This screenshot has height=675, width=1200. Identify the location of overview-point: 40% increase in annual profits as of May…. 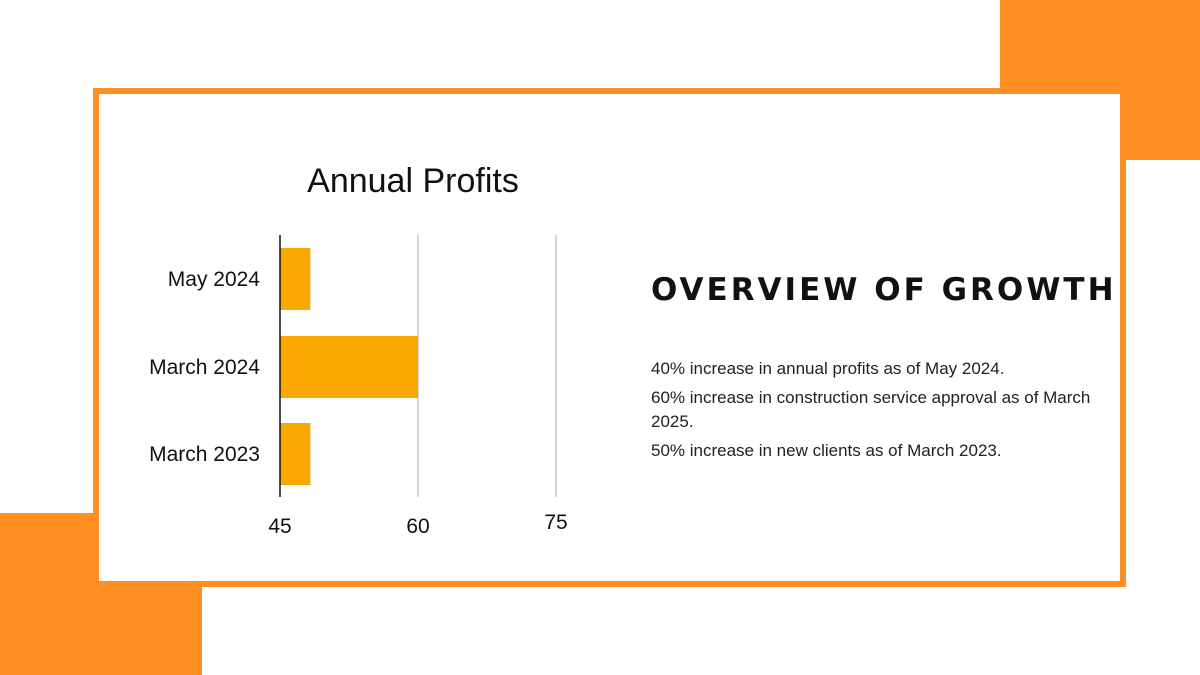
(828, 368).